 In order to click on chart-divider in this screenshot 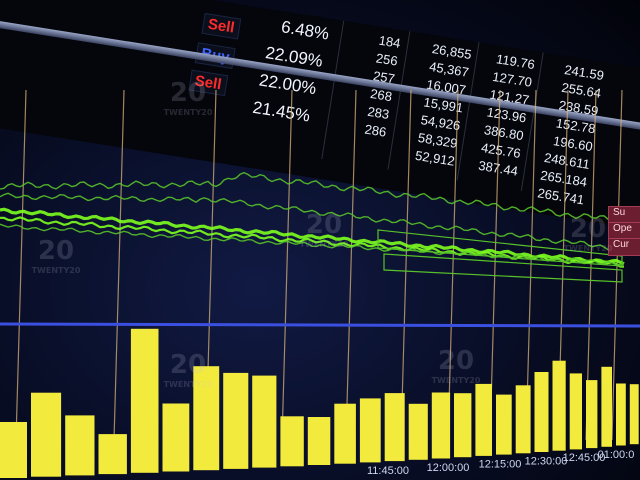, I will do `click(320, 325)`.